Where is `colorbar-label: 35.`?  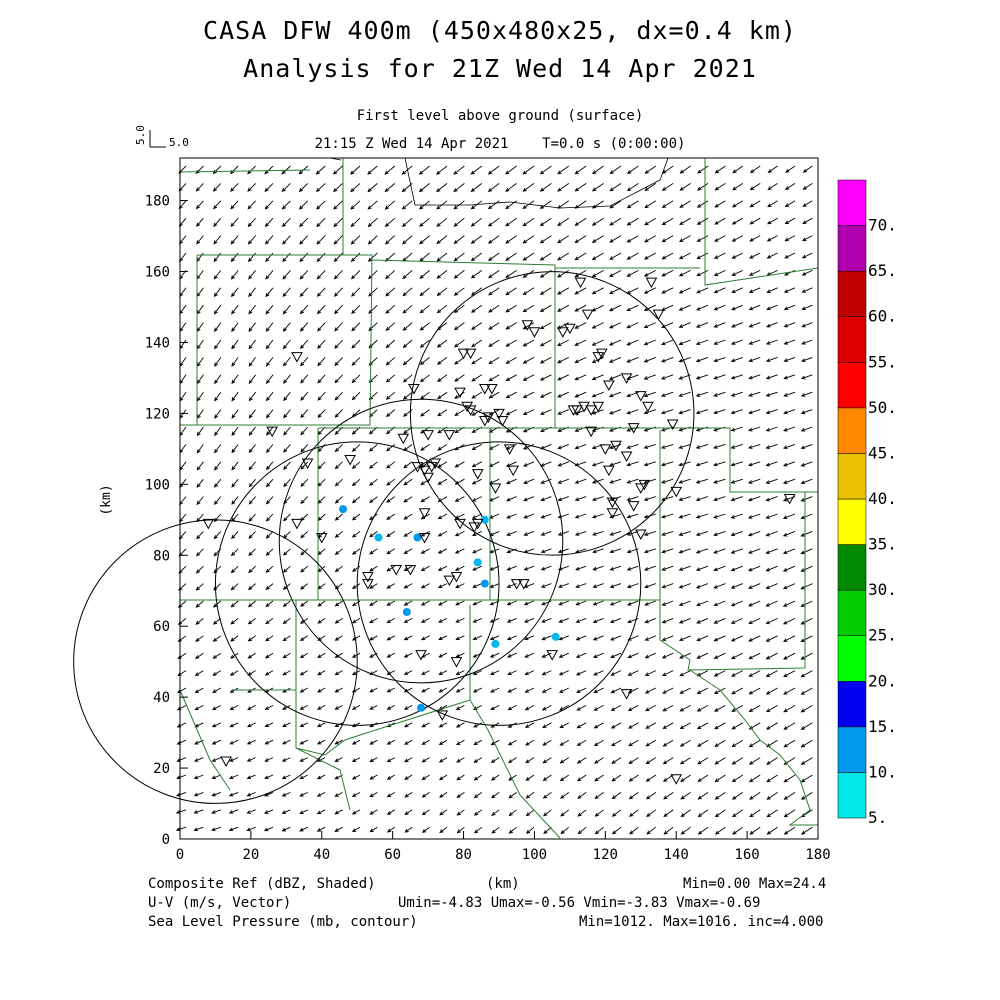
colorbar-label: 35. is located at coordinates (882, 544).